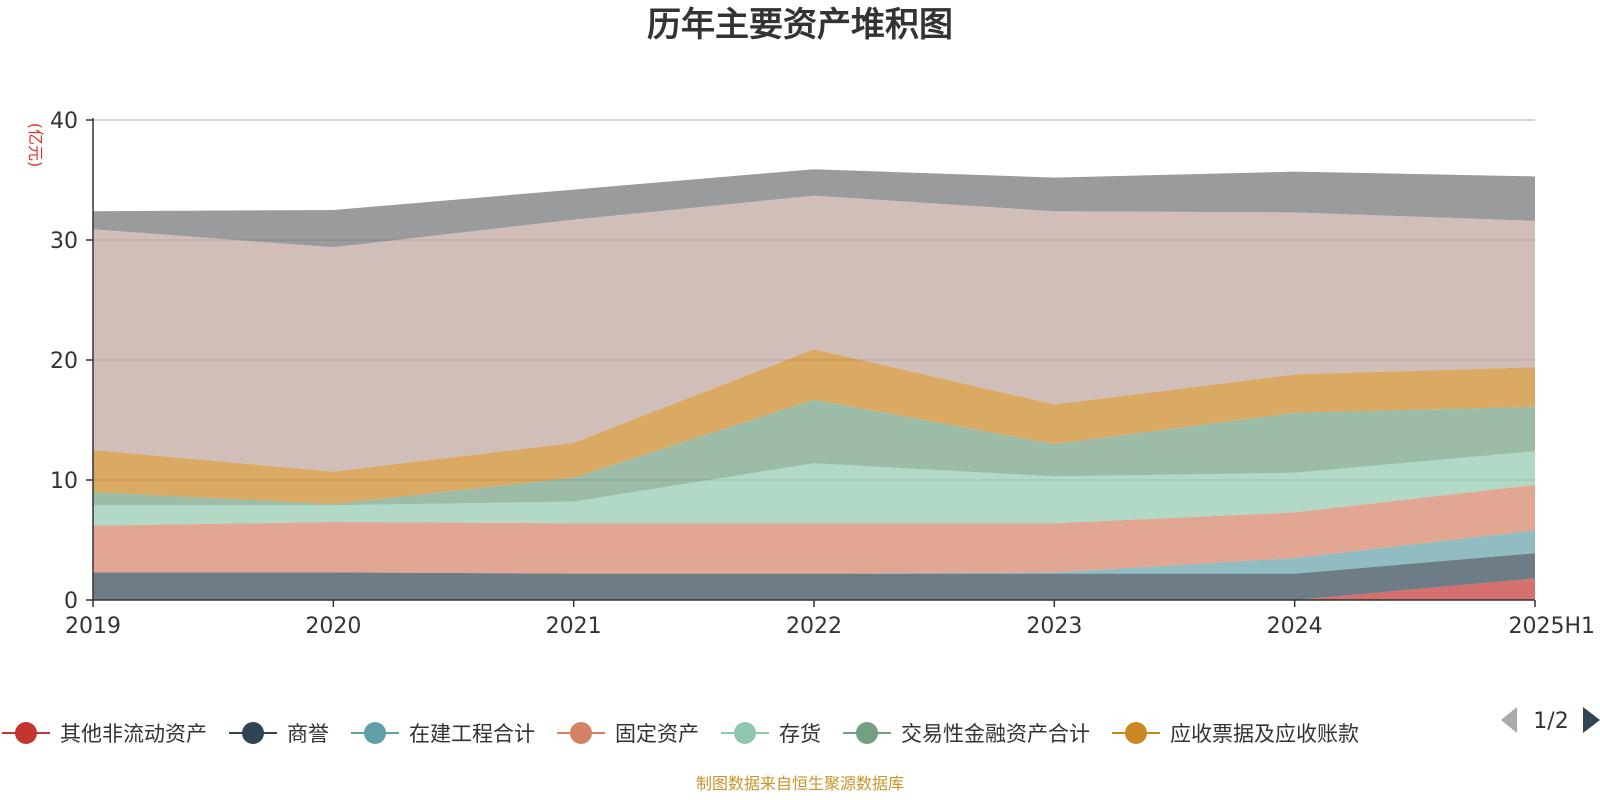 This screenshot has width=1600, height=800. I want to click on legend-label: 固定资产, so click(657, 734).